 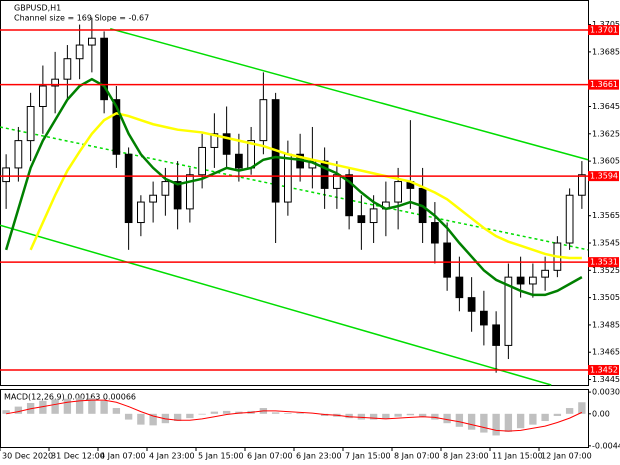 I want to click on level-label: 1.3531, so click(x=604, y=262).